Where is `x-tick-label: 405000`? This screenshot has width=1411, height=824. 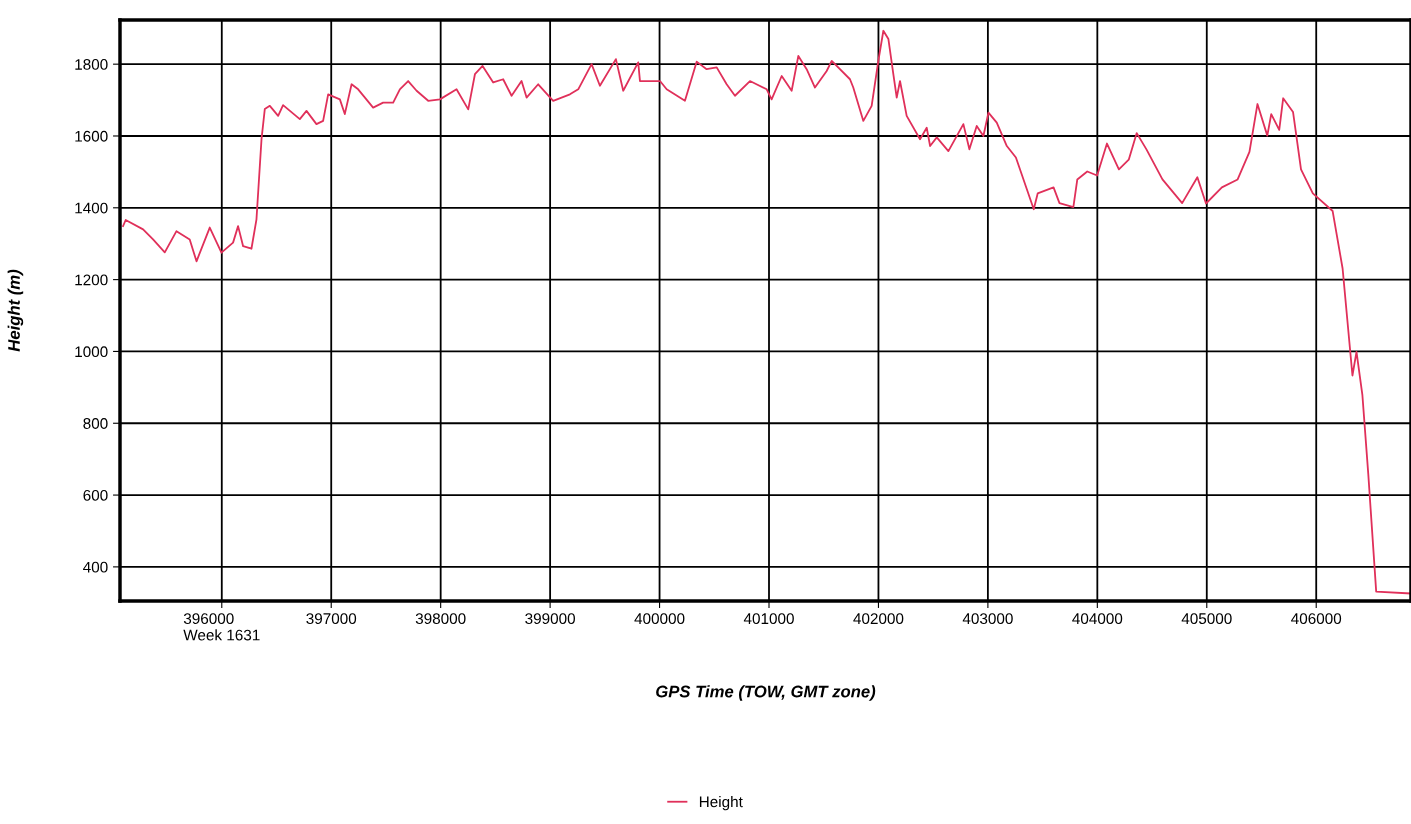
x-tick-label: 405000 is located at coordinates (1206, 619).